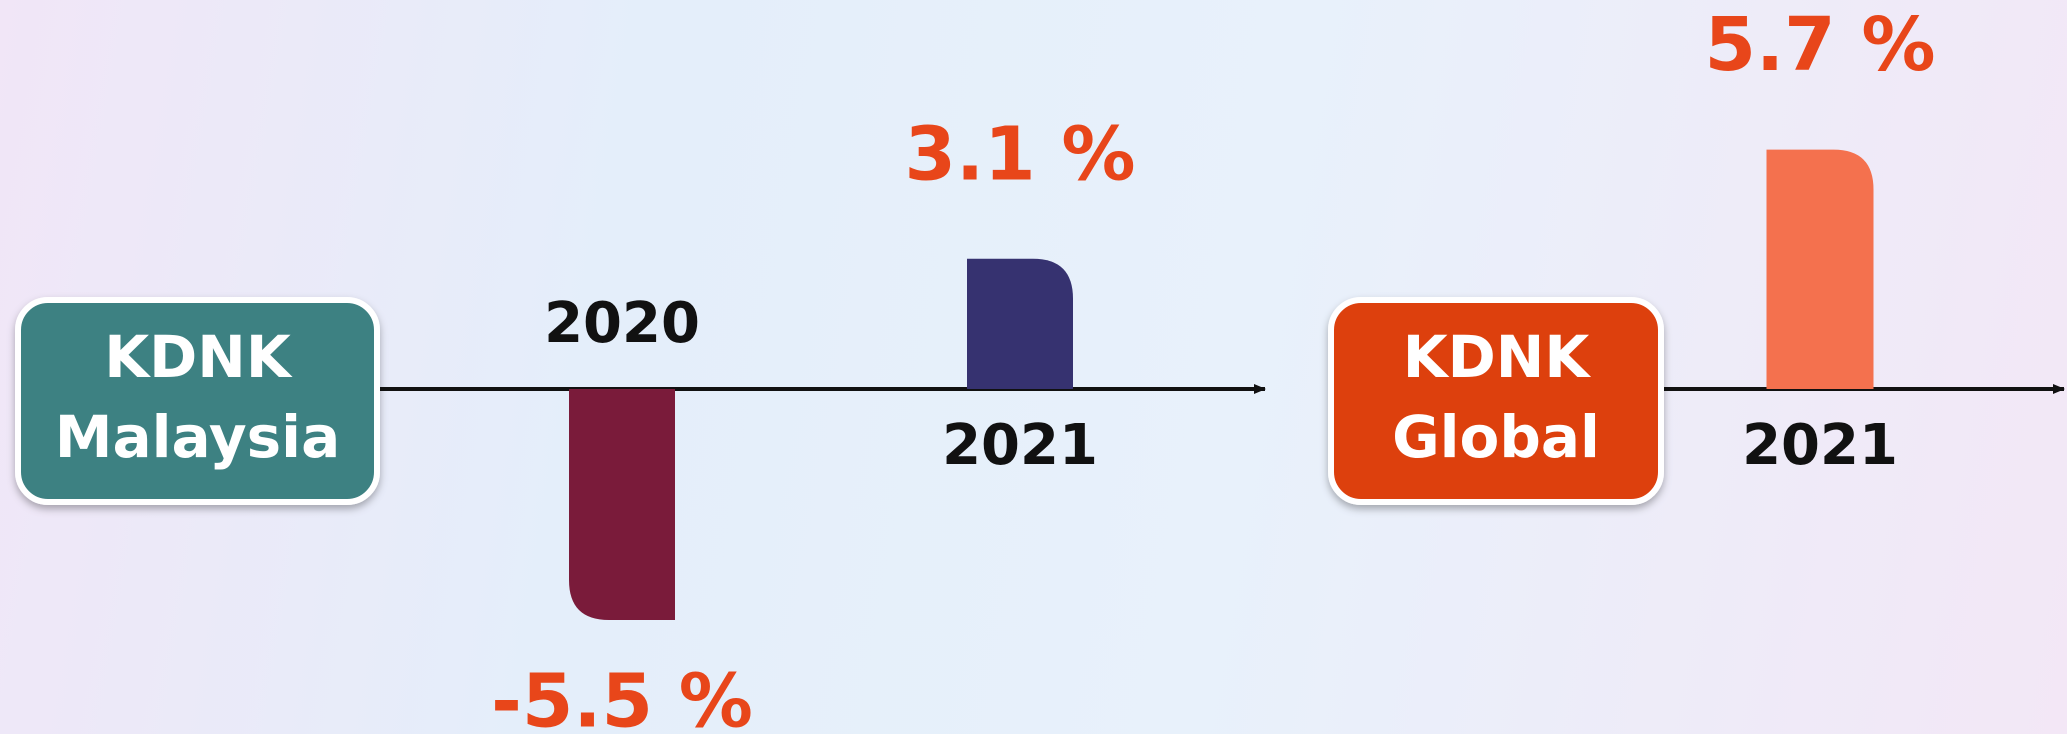 This screenshot has width=2067, height=734. What do you see at coordinates (1496, 437) in the screenshot?
I see `box-label: Global` at bounding box center [1496, 437].